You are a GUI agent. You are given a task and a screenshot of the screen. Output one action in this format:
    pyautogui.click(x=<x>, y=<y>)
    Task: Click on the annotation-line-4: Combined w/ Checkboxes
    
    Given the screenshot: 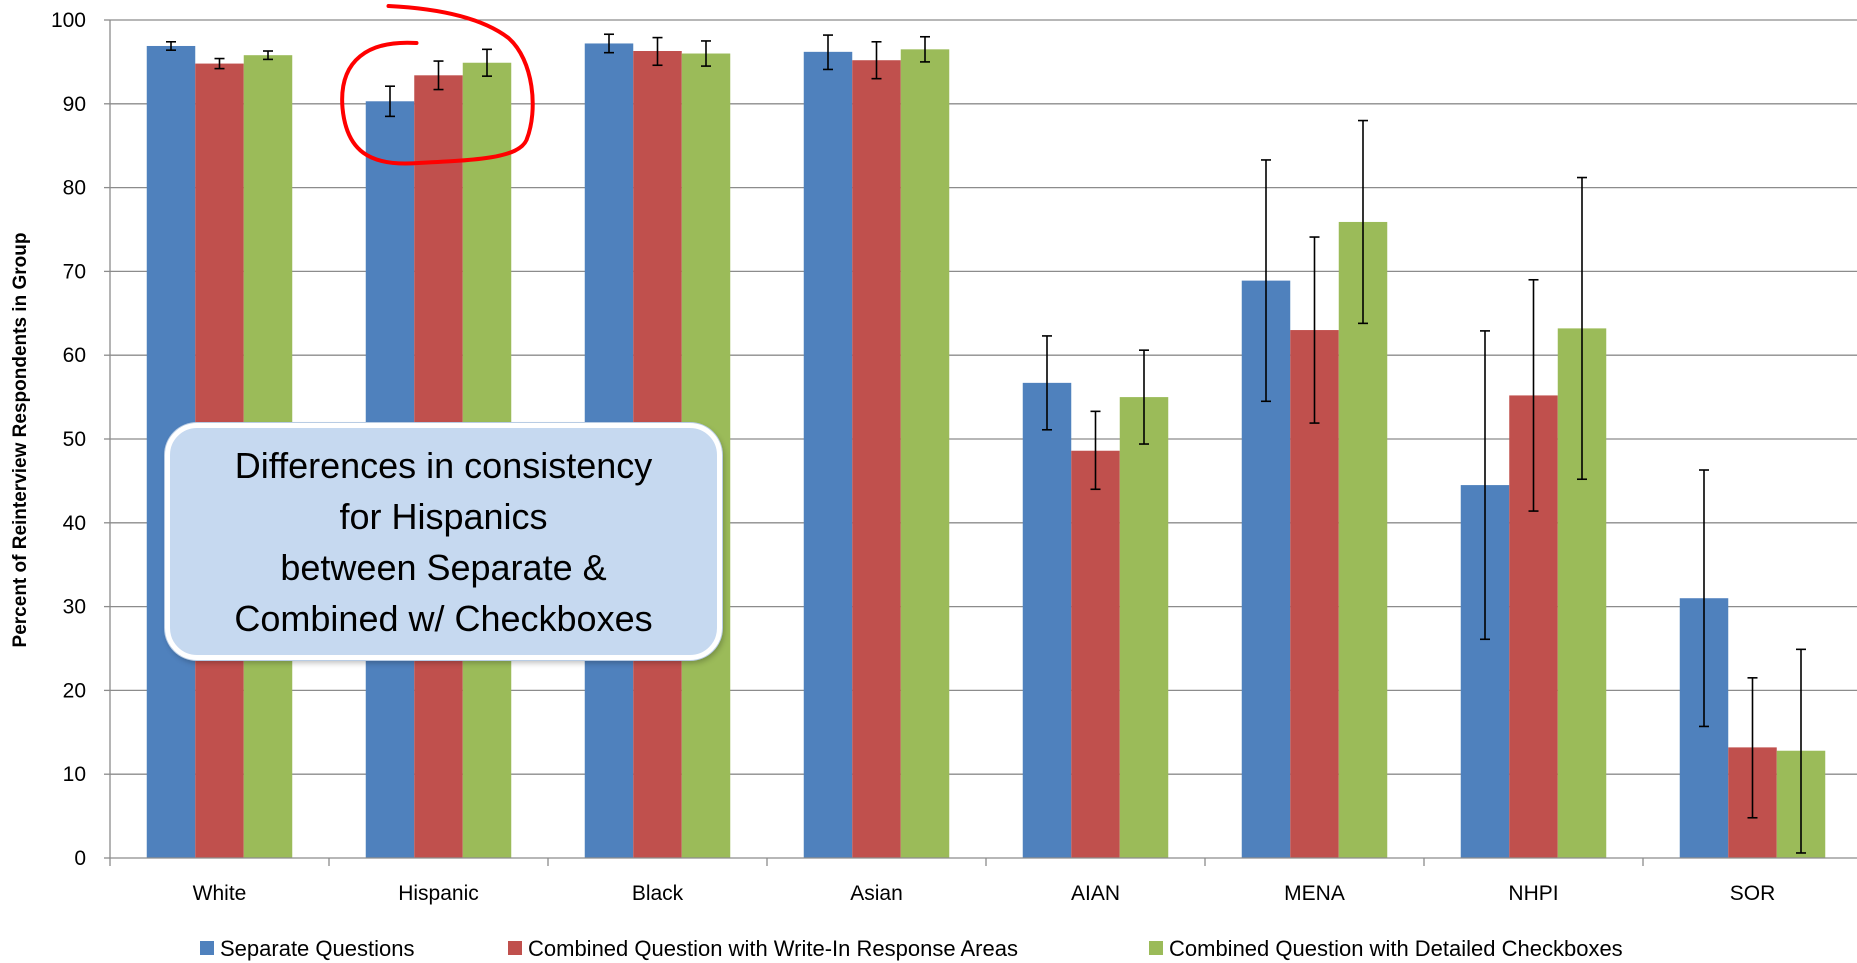 What is the action you would take?
    pyautogui.click(x=443, y=618)
    